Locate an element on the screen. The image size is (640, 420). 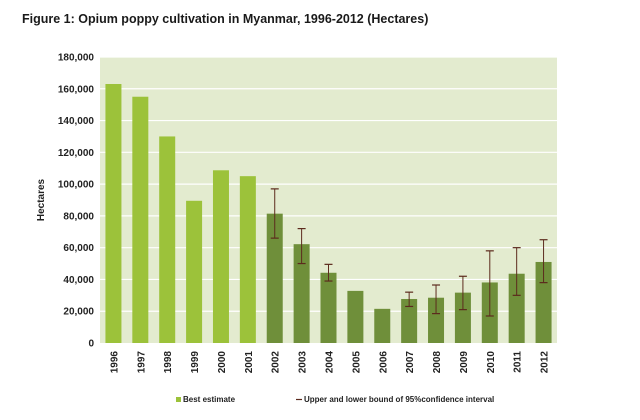
y-tick-label: 0 is located at coordinates (91, 344).